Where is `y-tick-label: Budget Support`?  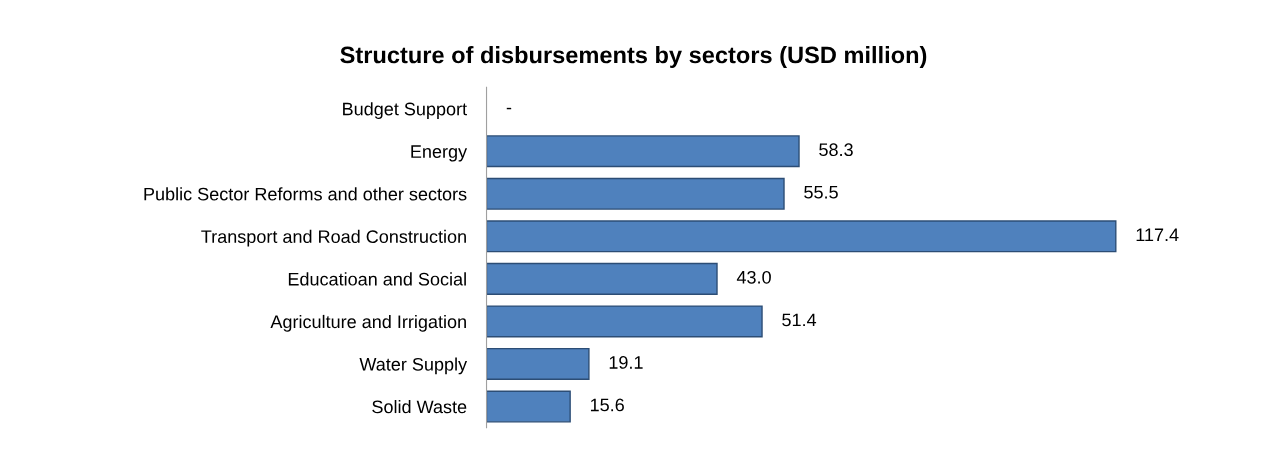 y-tick-label: Budget Support is located at coordinates (405, 110).